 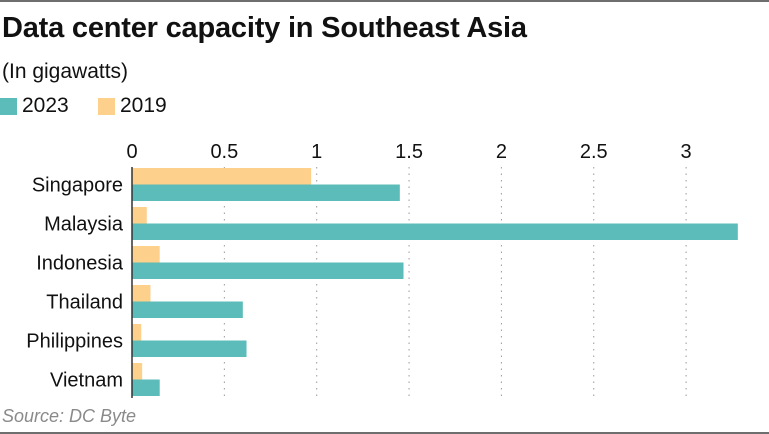 I want to click on bar-2023-malaysia, so click(x=435, y=231).